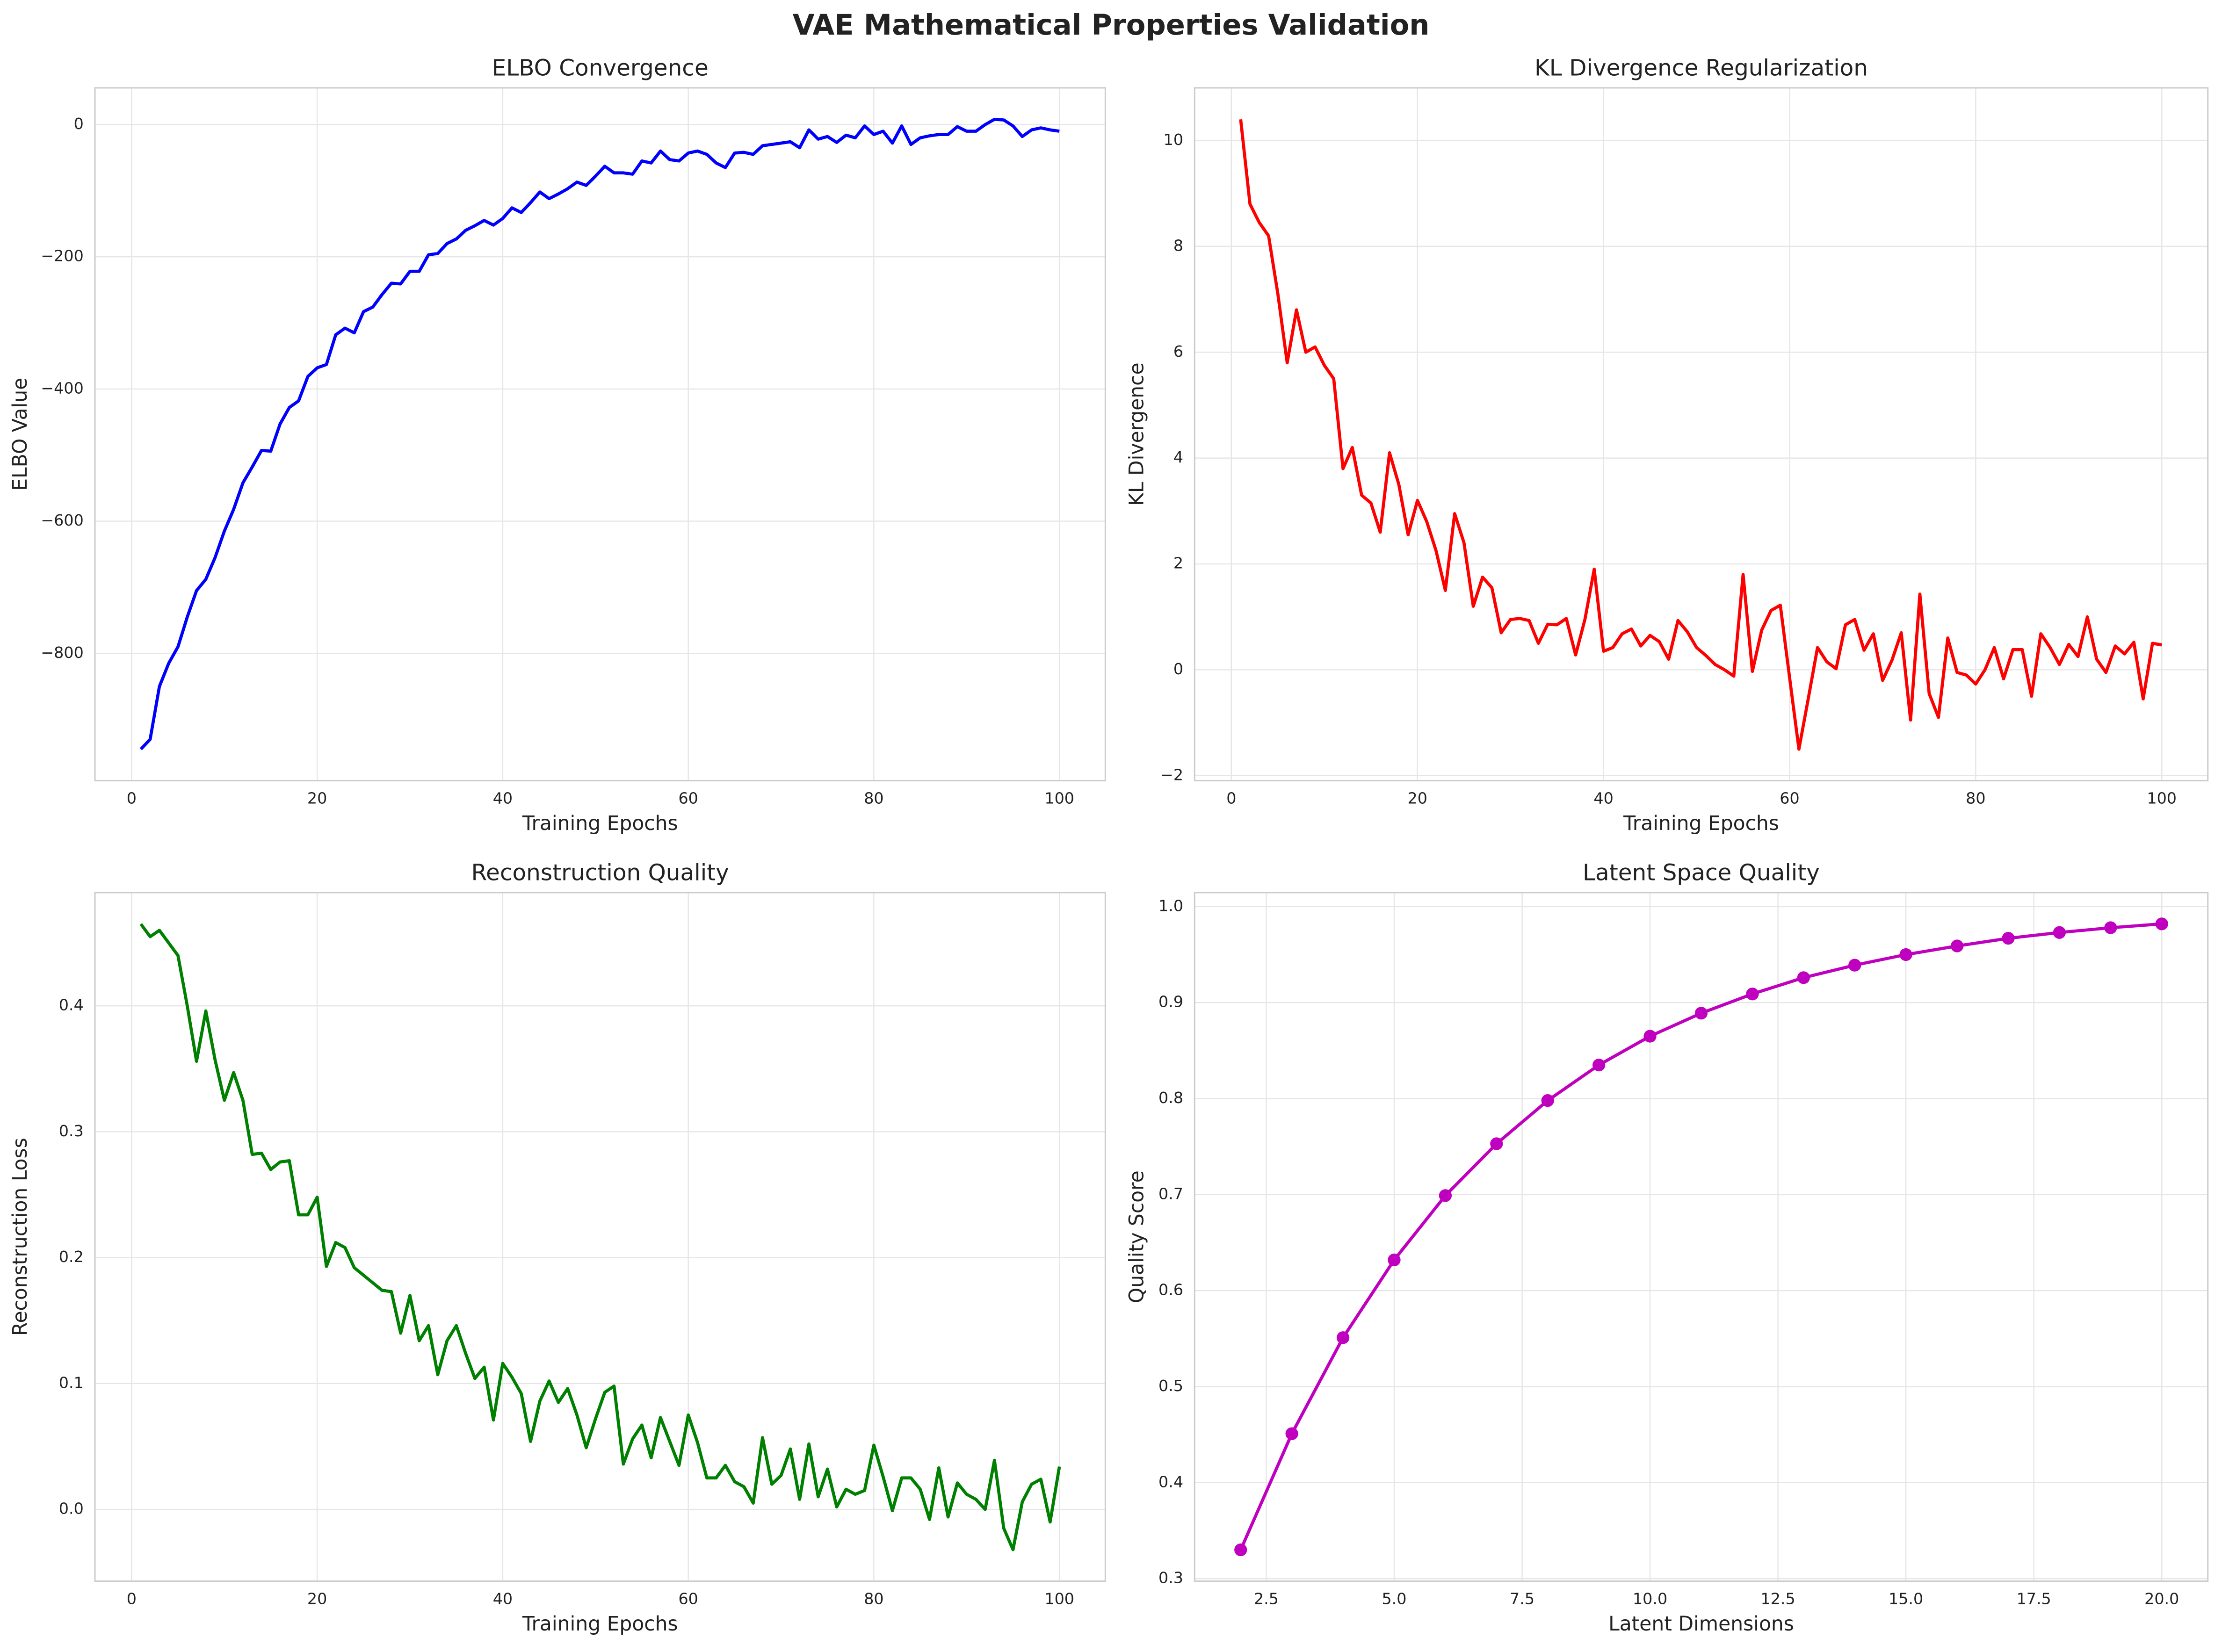 The image size is (2222, 1652). Describe the element at coordinates (63, 388) in the screenshot. I see `y-tick-label: −400` at that location.